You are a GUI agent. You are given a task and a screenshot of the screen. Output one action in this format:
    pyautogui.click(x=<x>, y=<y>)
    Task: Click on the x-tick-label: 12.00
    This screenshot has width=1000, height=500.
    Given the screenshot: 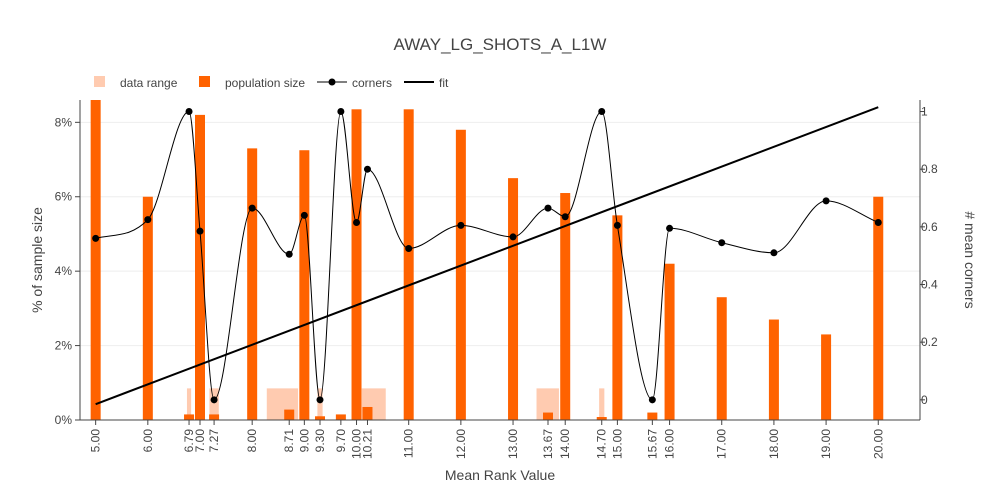 What is the action you would take?
    pyautogui.click(x=461, y=444)
    